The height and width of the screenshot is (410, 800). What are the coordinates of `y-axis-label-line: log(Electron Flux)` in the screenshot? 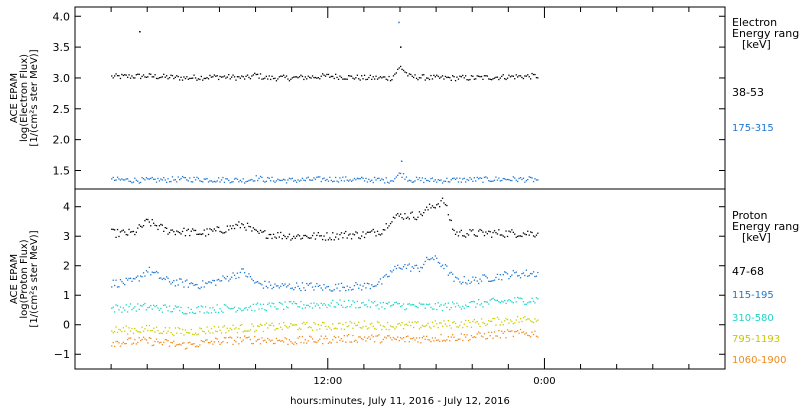 It's located at (24, 98).